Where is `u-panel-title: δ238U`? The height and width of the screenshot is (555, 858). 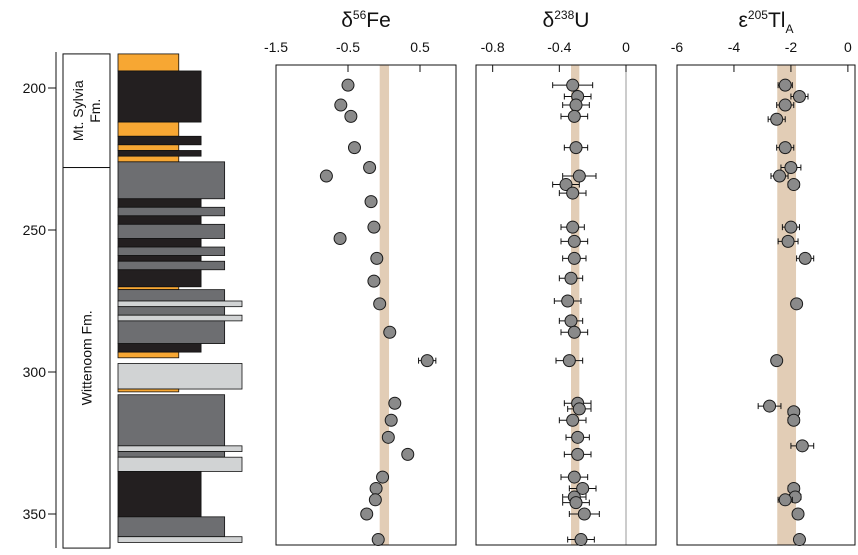
u-panel-title: δ238U is located at coordinates (566, 20).